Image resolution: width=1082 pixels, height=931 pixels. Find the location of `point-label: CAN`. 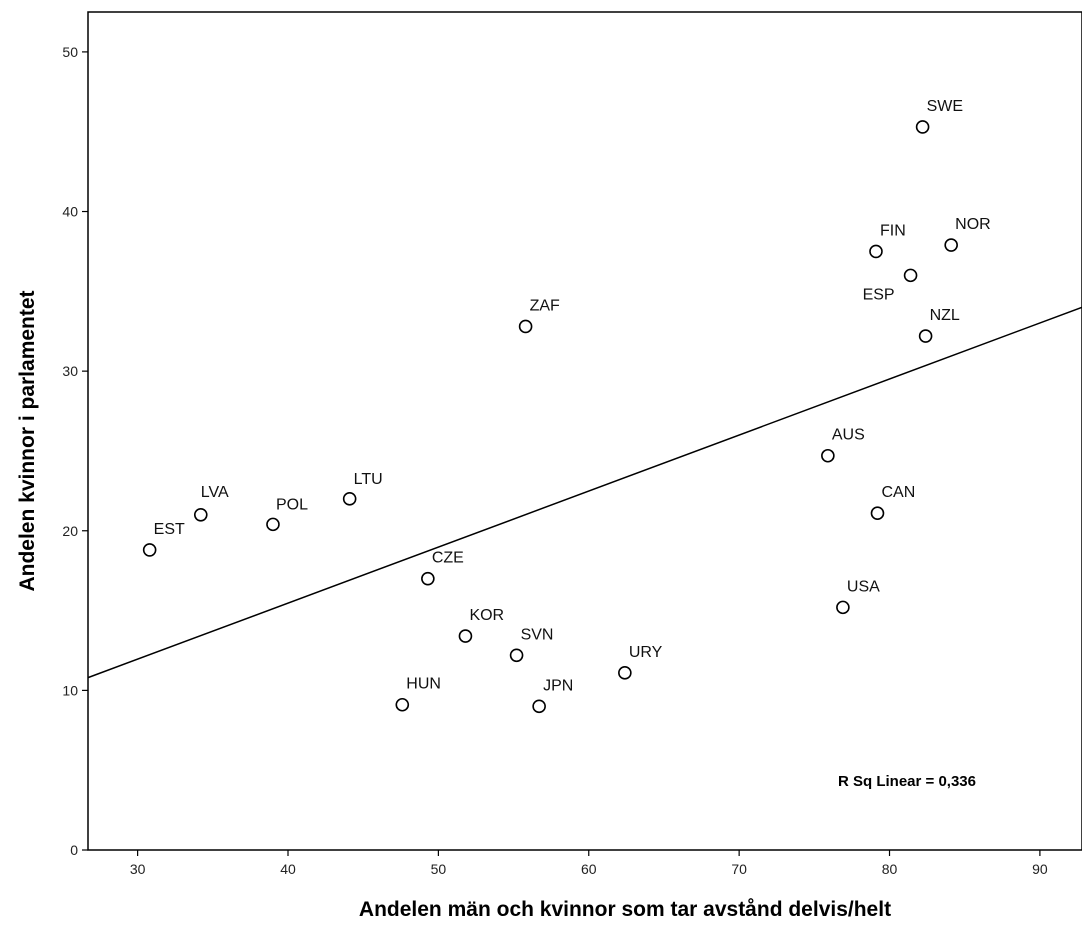

point-label: CAN is located at coordinates (898, 492).